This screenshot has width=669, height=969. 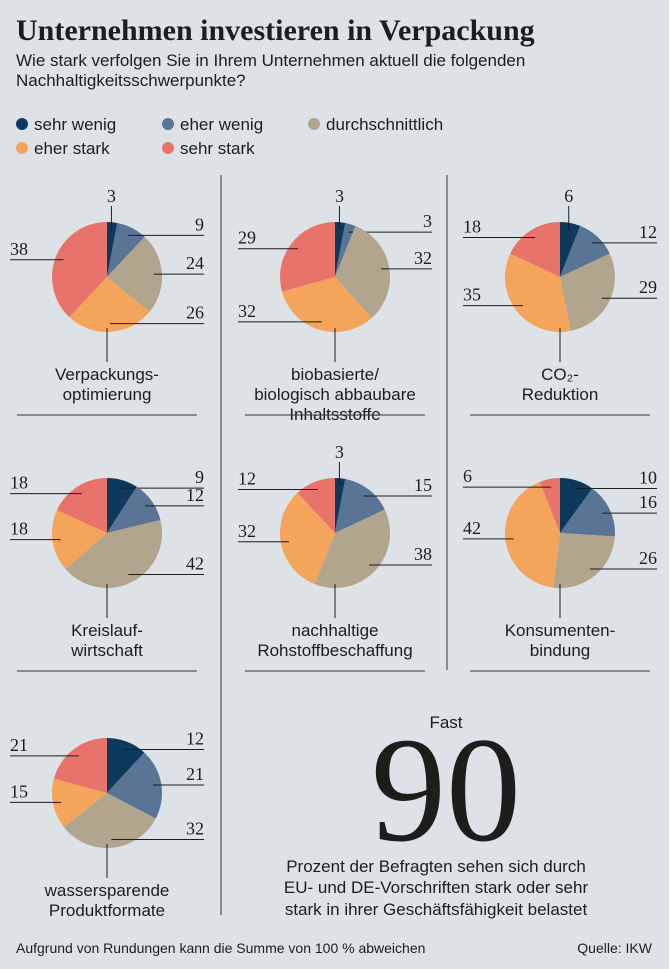 What do you see at coordinates (472, 295) in the screenshot?
I see `value-label: 35` at bounding box center [472, 295].